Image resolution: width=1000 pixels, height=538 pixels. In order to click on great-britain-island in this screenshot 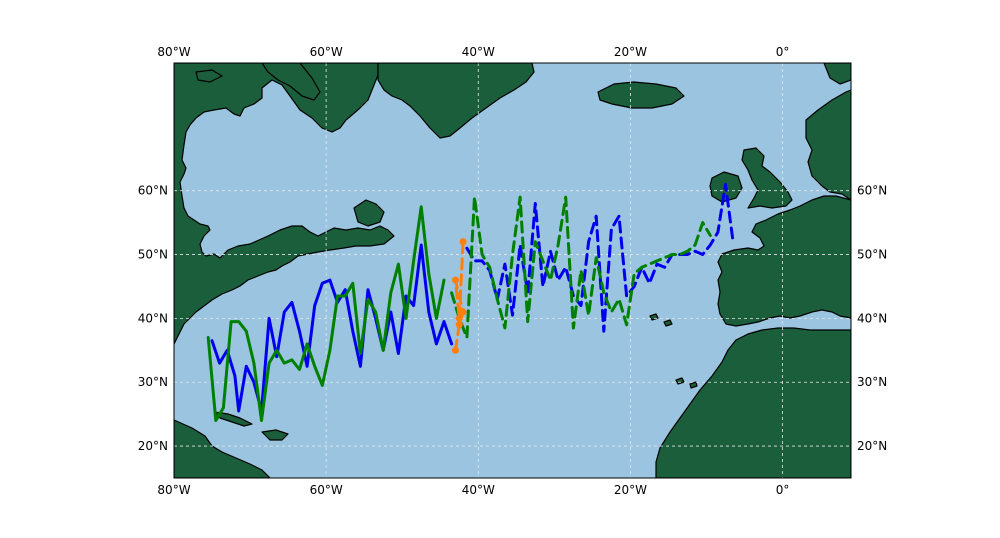, I will do `click(767, 178)`.